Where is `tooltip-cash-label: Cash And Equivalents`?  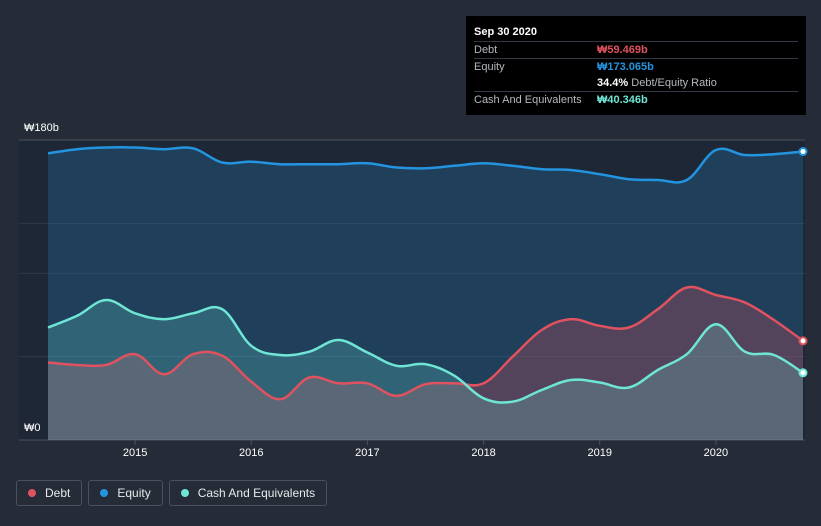
tooltip-cash-label: Cash And Equivalents is located at coordinates (528, 100).